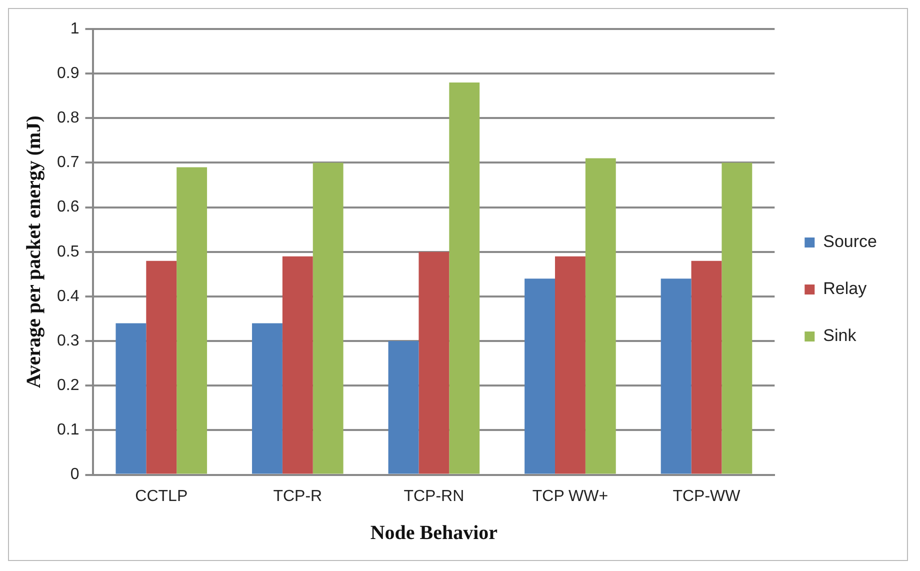 The image size is (920, 571). What do you see at coordinates (68, 341) in the screenshot?
I see `y-tick-label: 0.3` at bounding box center [68, 341].